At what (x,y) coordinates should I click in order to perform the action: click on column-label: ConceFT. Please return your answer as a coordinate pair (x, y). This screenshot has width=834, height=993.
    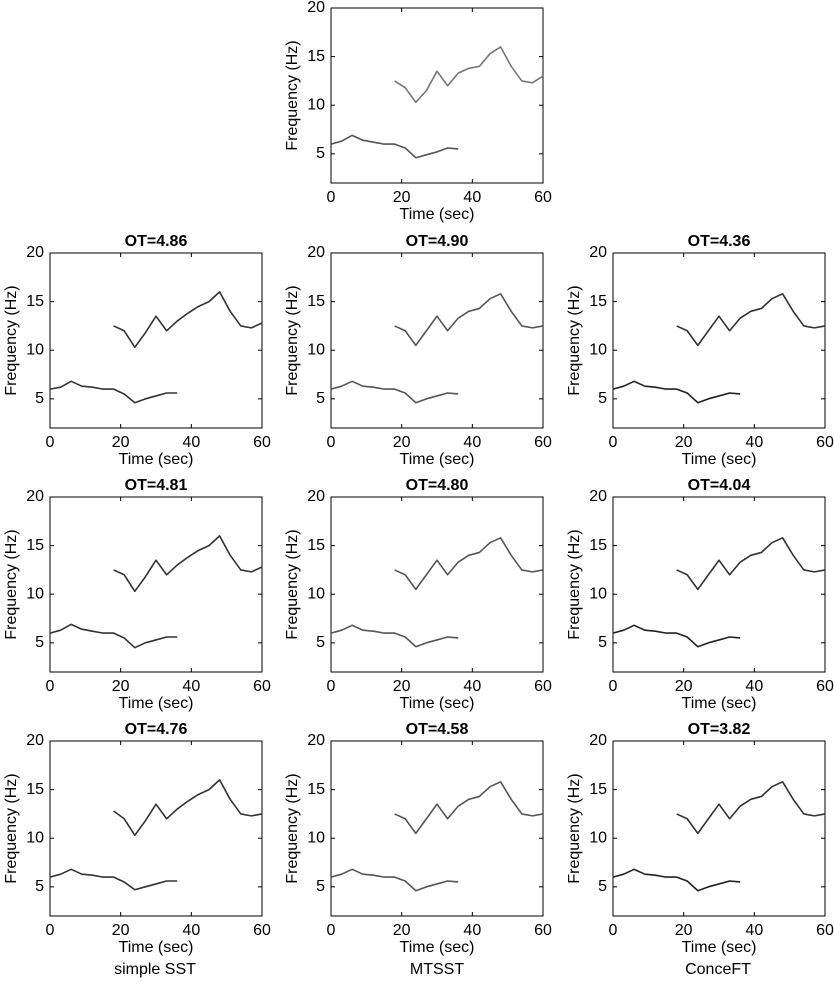
    Looking at the image, I should click on (718, 969).